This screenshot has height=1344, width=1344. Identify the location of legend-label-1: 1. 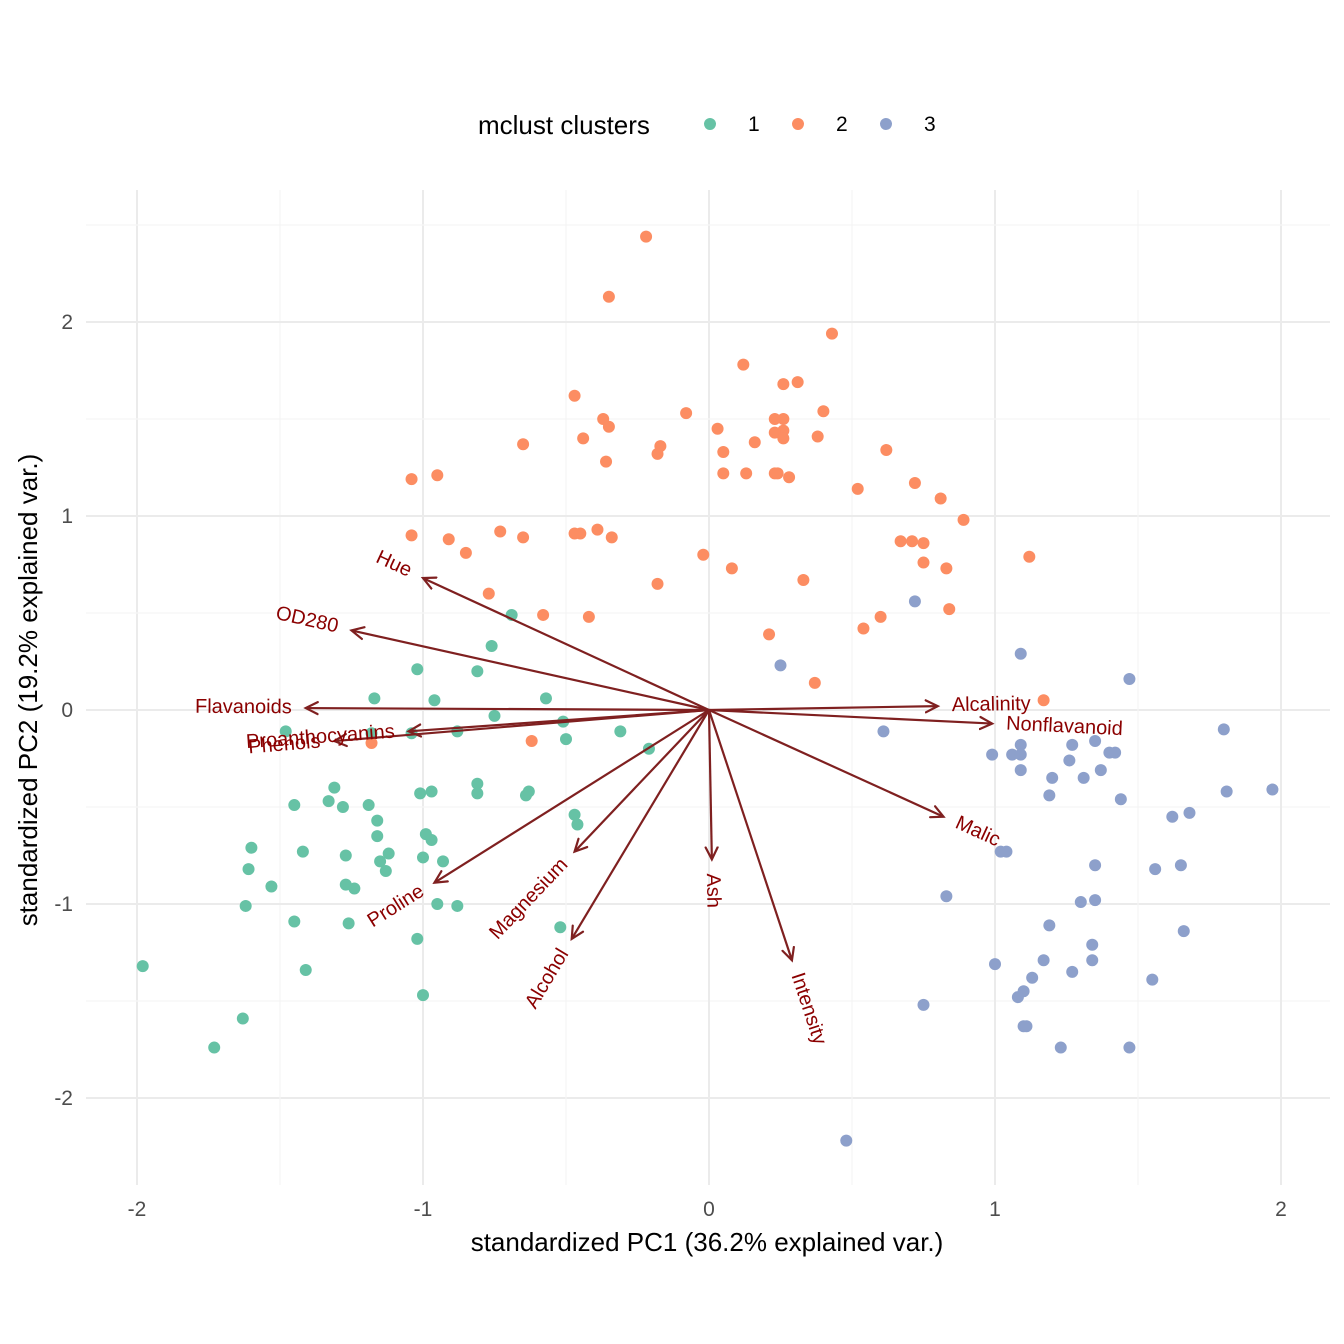
(754, 124).